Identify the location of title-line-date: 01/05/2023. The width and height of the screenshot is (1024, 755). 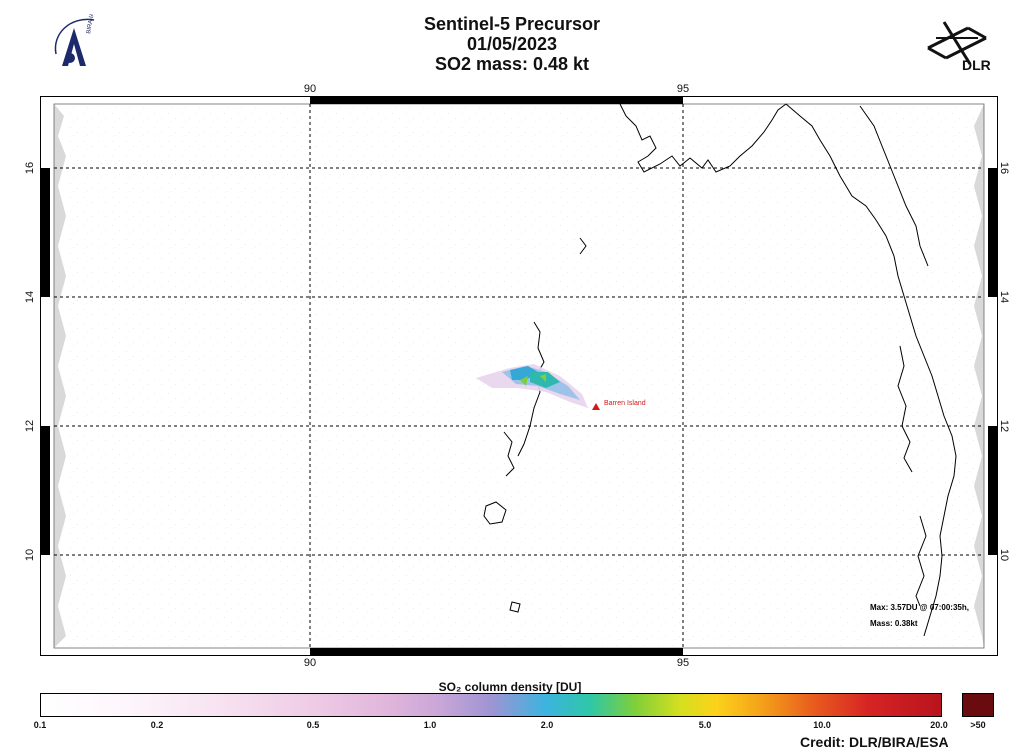
(512, 44).